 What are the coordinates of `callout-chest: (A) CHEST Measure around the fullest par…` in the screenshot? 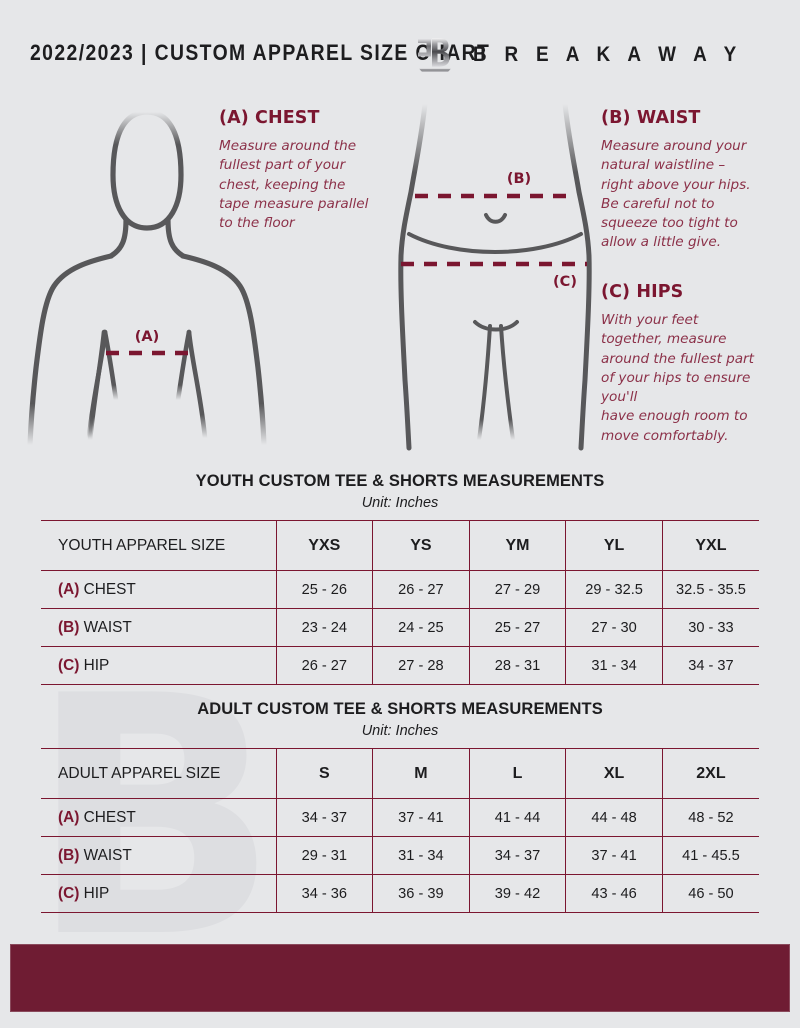 It's located at (308, 170).